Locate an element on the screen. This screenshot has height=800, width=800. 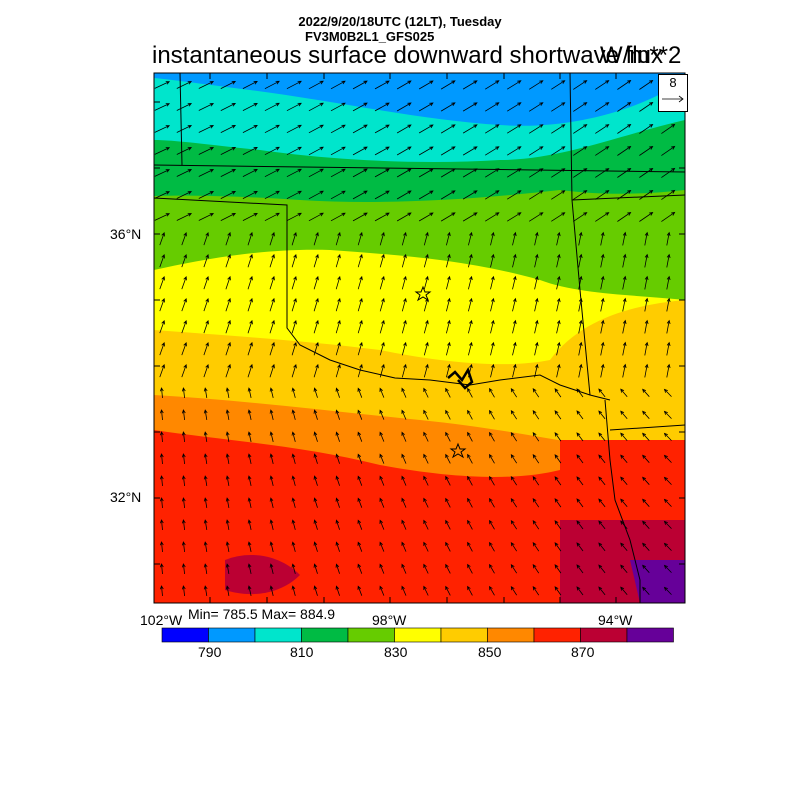
lat-label-32n: 32°N is located at coordinates (126, 497).